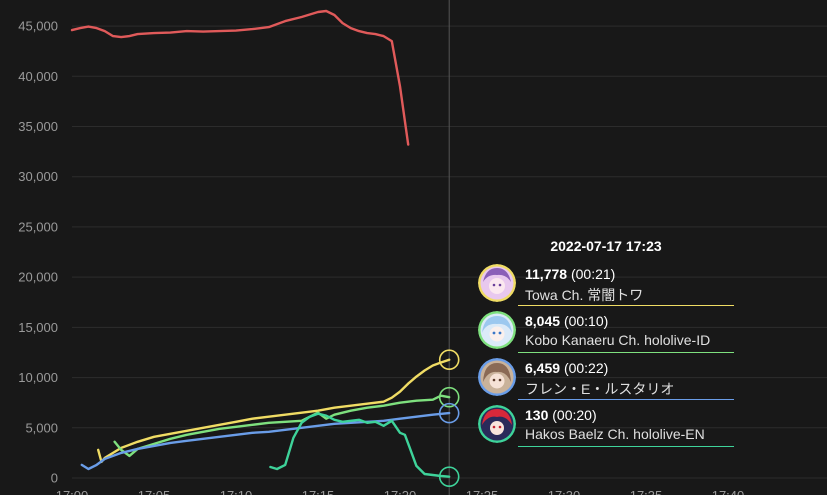  What do you see at coordinates (41, 427) in the screenshot?
I see `y-tick-label: 5,000` at bounding box center [41, 427].